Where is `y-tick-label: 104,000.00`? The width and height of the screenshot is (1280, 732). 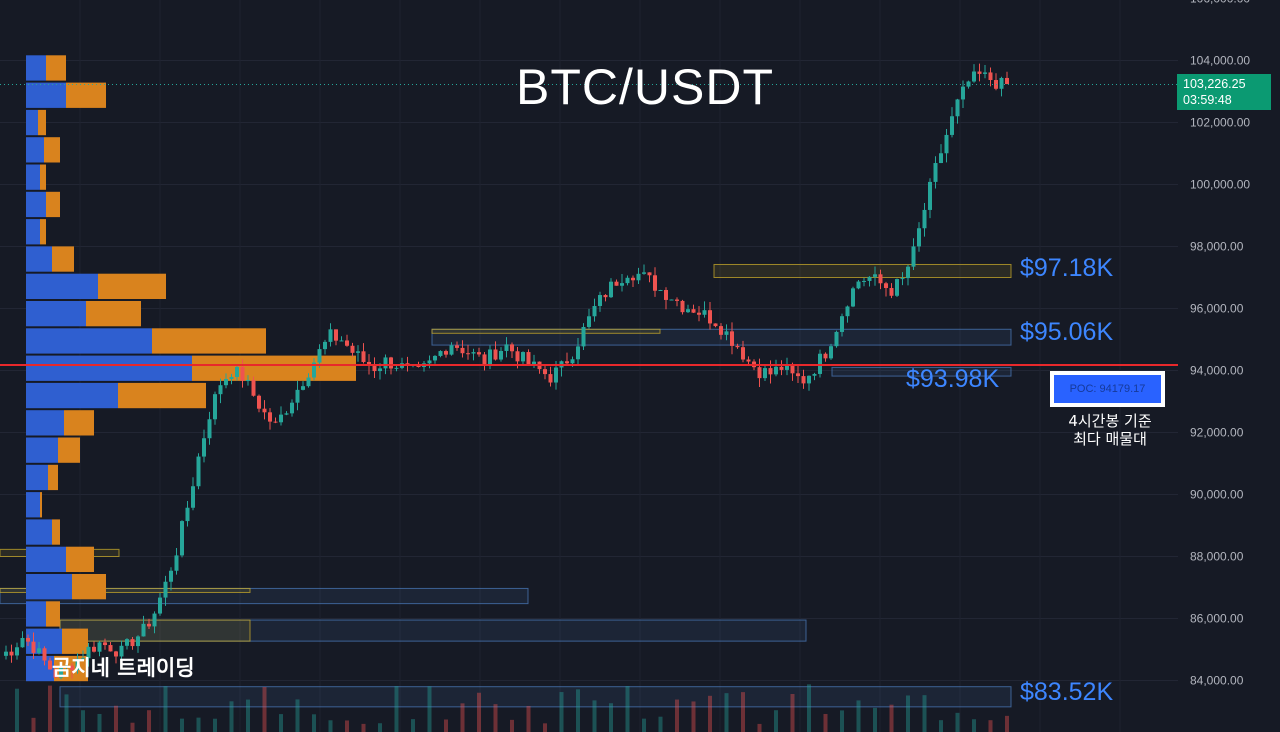 y-tick-label: 104,000.00 is located at coordinates (1220, 61).